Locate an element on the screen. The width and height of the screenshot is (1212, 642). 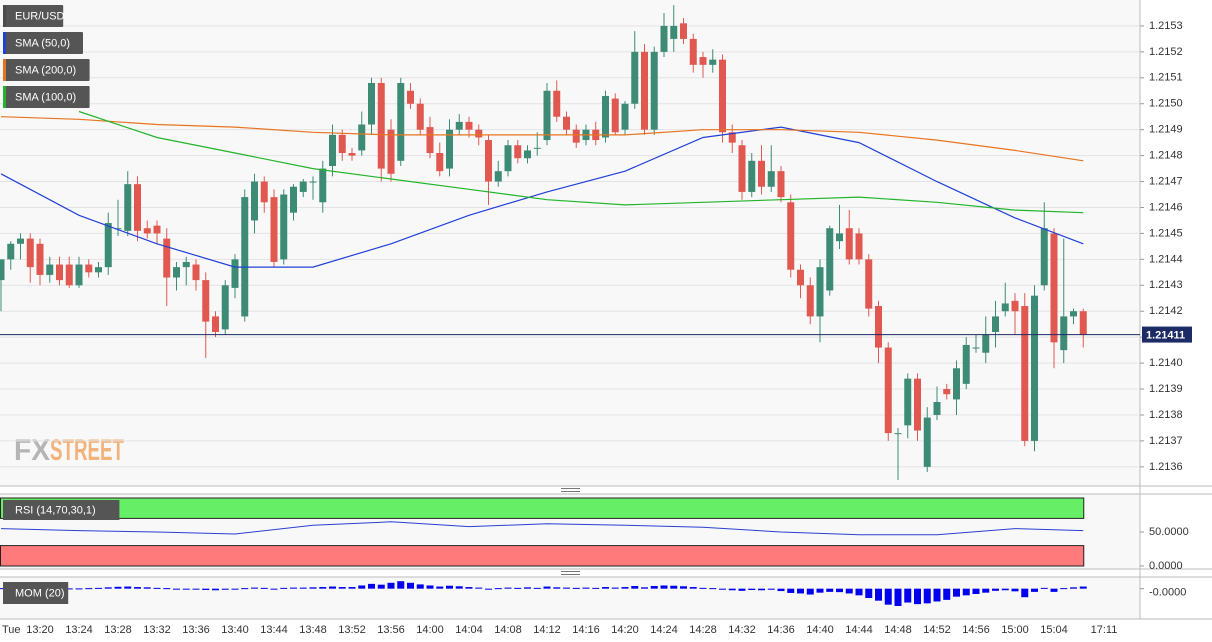
x-tick-label: 13:48 is located at coordinates (313, 630).